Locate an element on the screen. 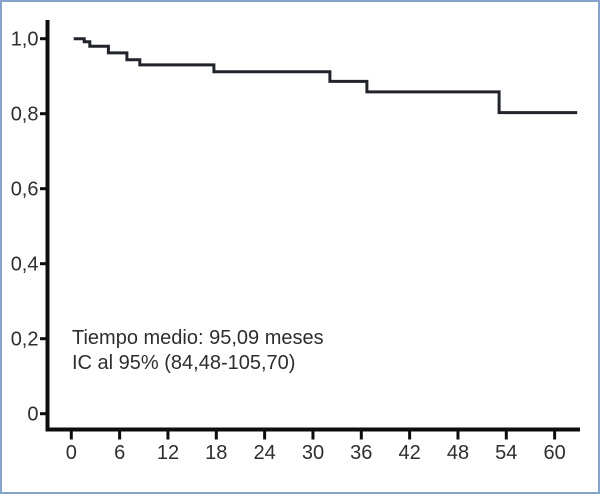 This screenshot has width=600, height=494. y-tick-label: 1,0 is located at coordinates (25, 40).